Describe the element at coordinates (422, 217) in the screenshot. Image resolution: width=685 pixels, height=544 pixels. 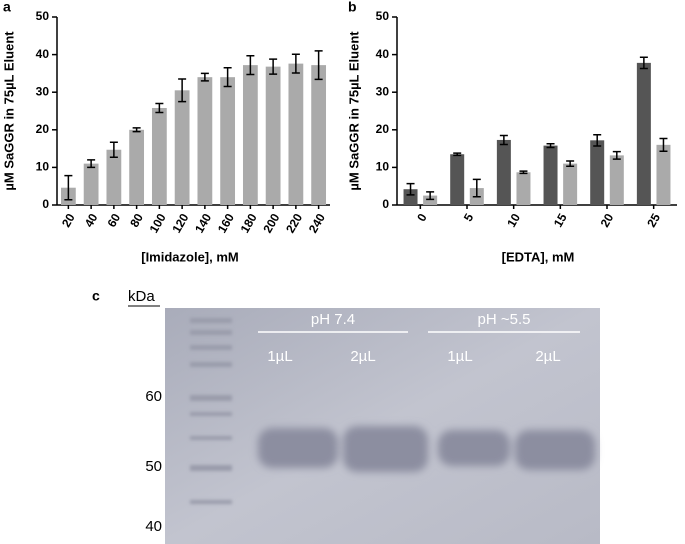
I see `x-tick-label: 0` at that location.